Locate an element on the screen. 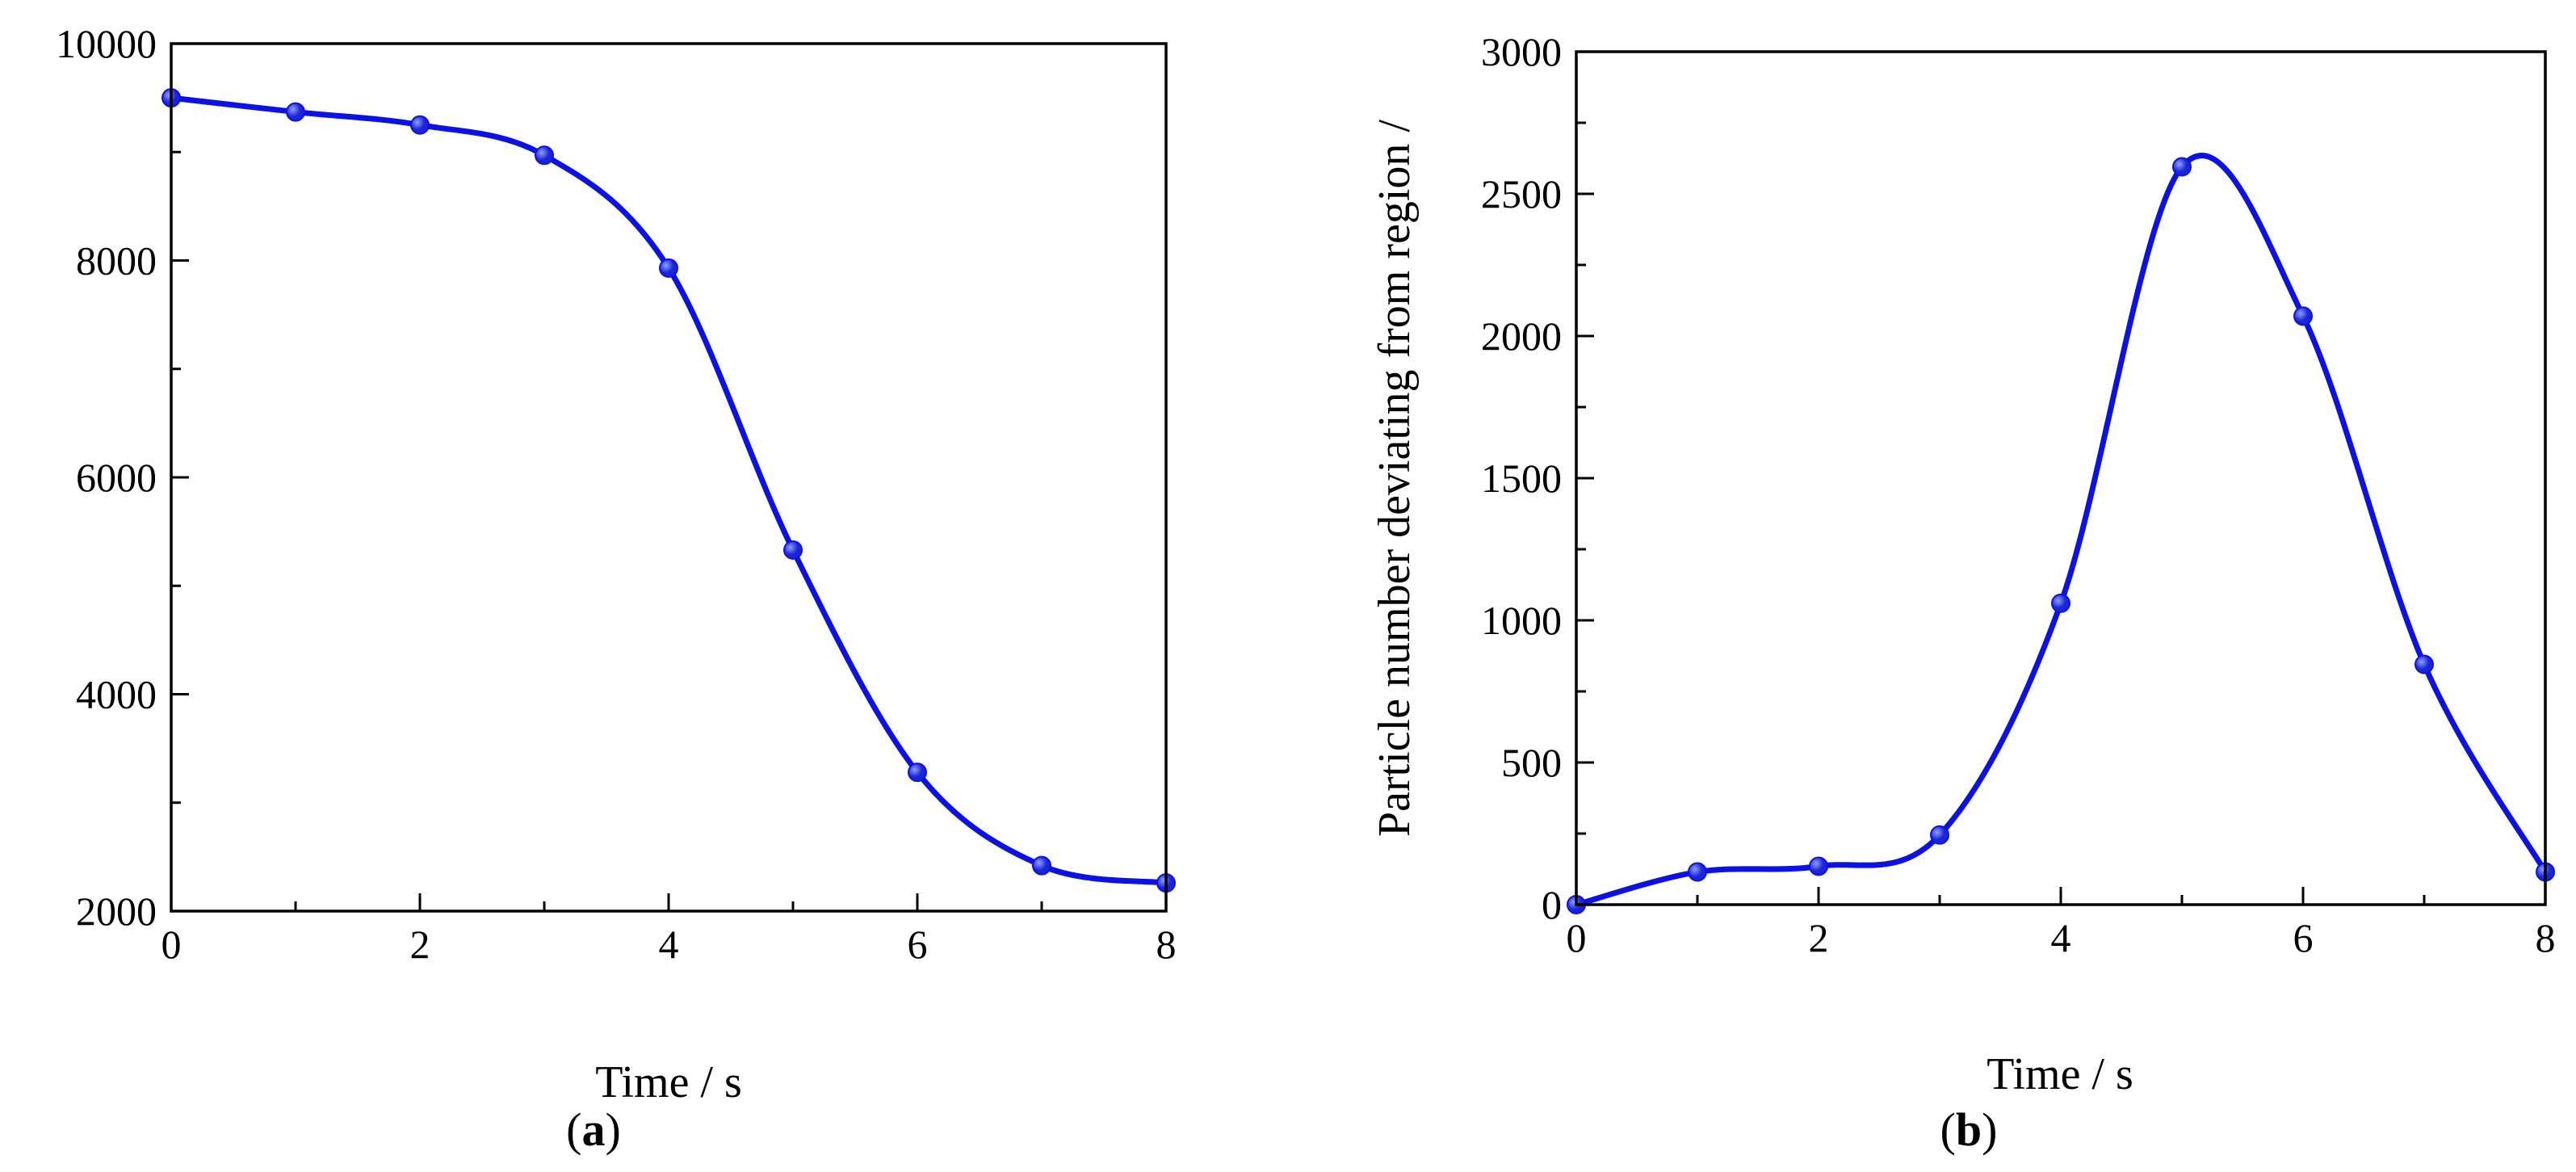 This screenshot has height=1172, width=2576. y-tick-label: 8000 is located at coordinates (117, 261).